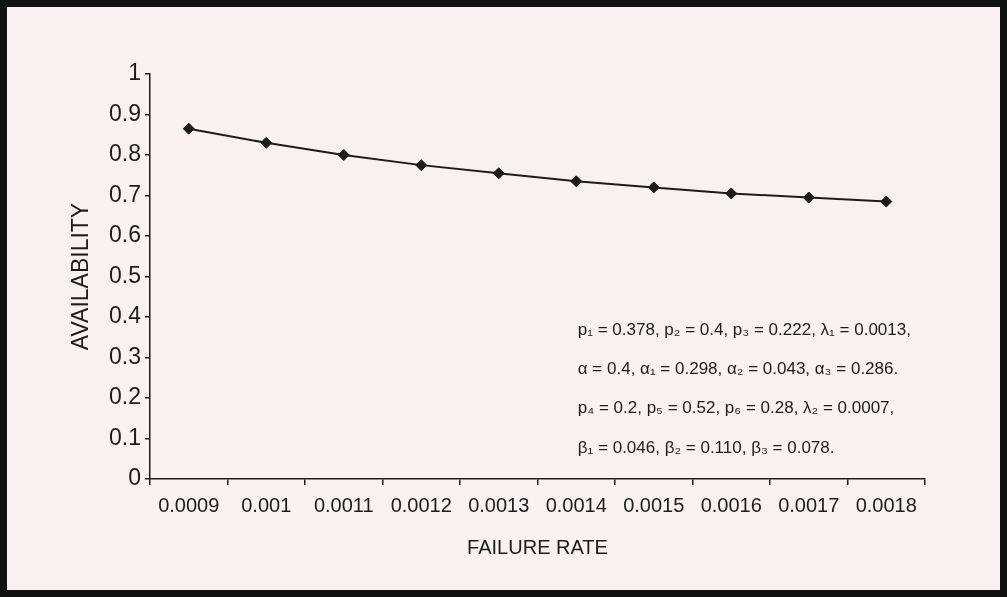 The image size is (1007, 597). What do you see at coordinates (421, 504) in the screenshot?
I see `x-tick-label: 0.0012` at bounding box center [421, 504].